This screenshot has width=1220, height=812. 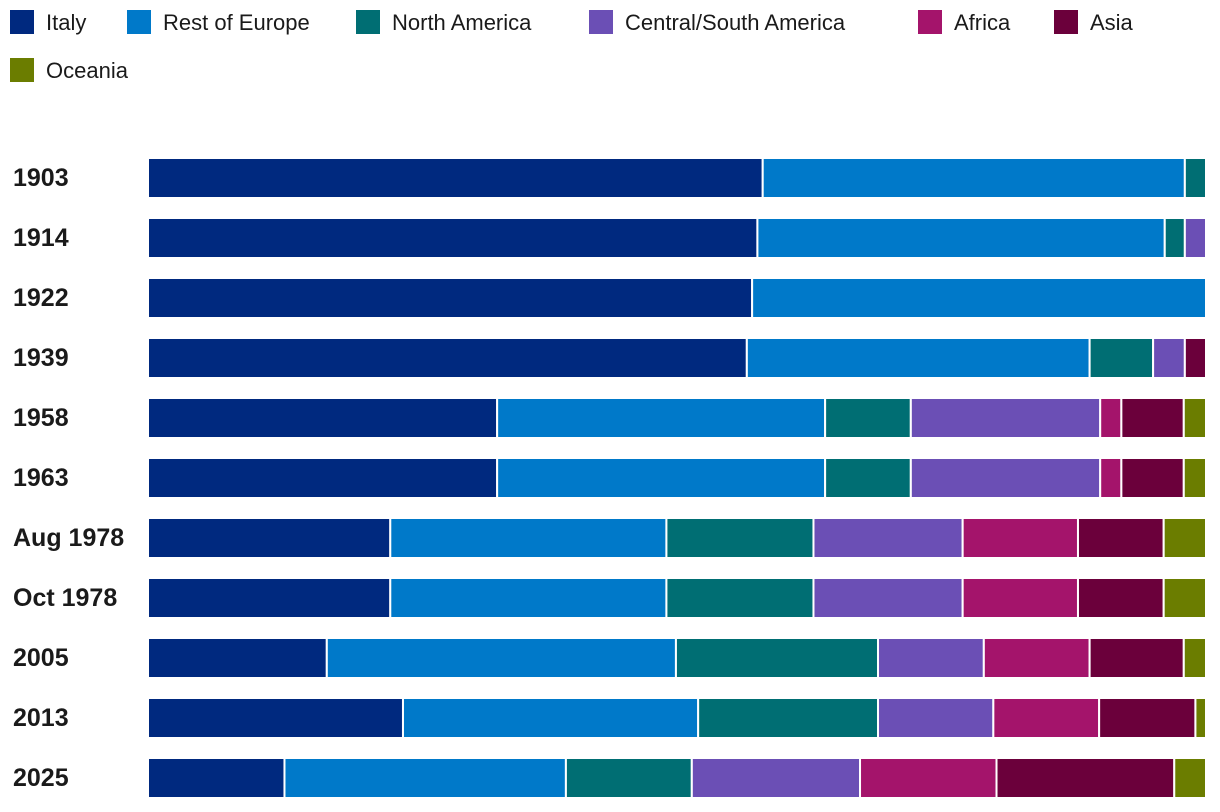 What do you see at coordinates (1120, 538) in the screenshot?
I see `bar-segment-aug-1978-asia` at bounding box center [1120, 538].